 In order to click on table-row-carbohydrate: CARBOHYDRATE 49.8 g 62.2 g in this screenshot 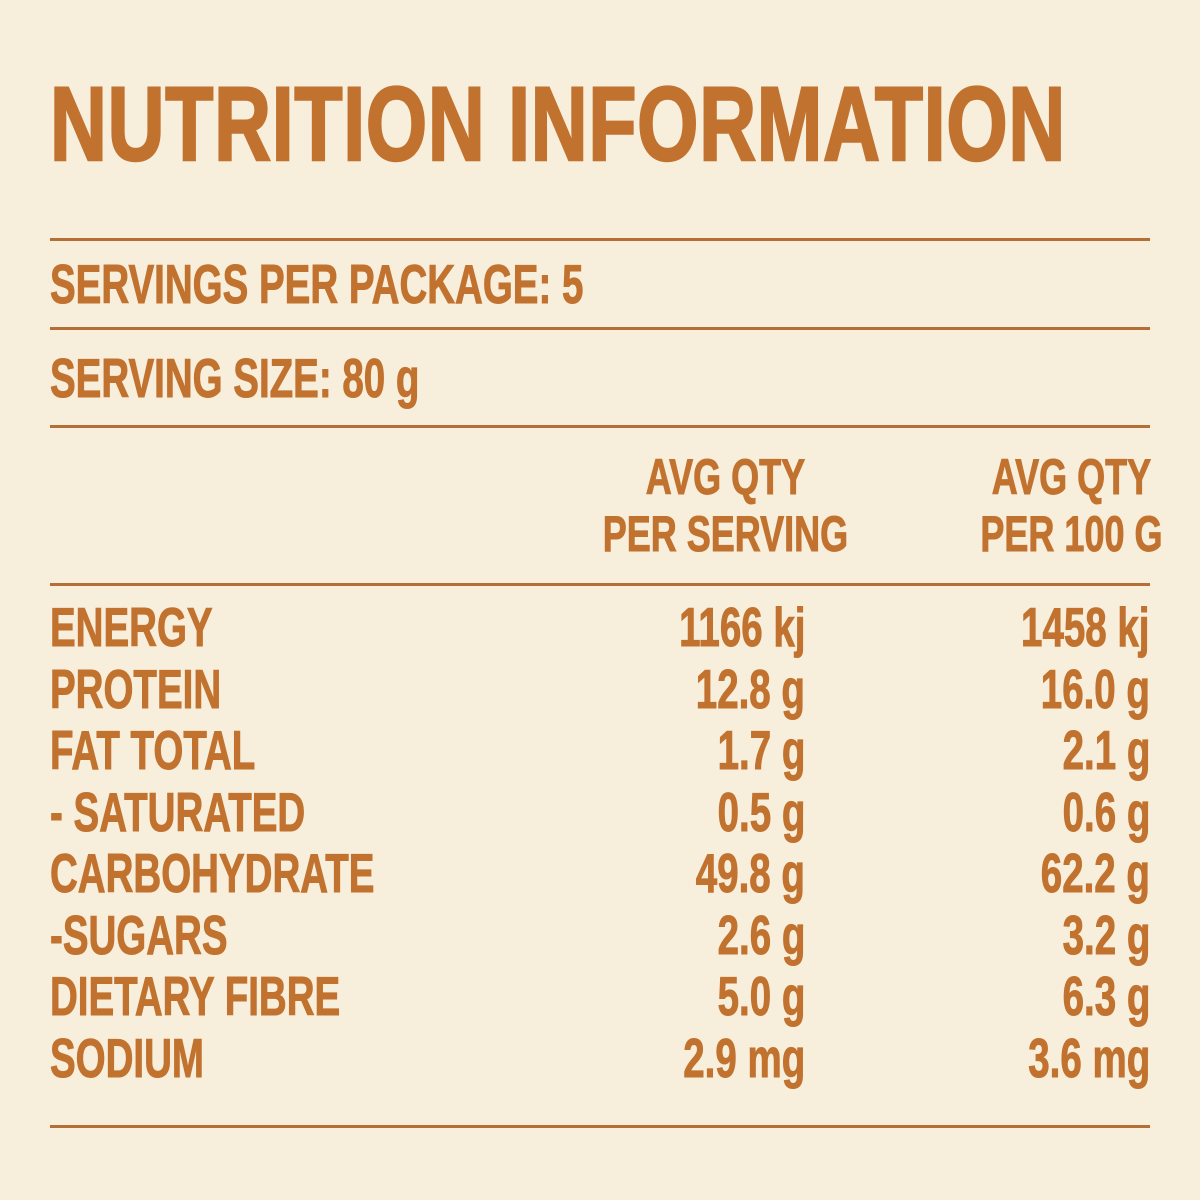, I will do `click(600, 873)`.